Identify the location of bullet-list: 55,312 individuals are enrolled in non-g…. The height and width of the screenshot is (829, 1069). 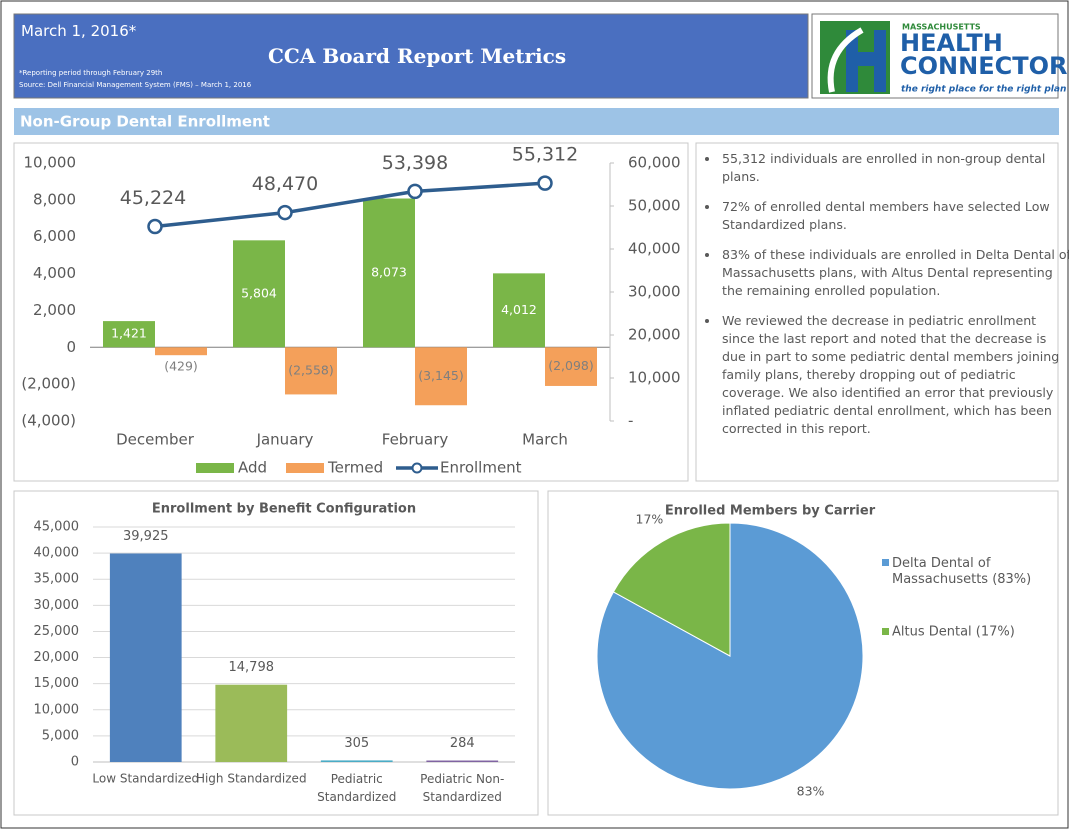
(884, 300).